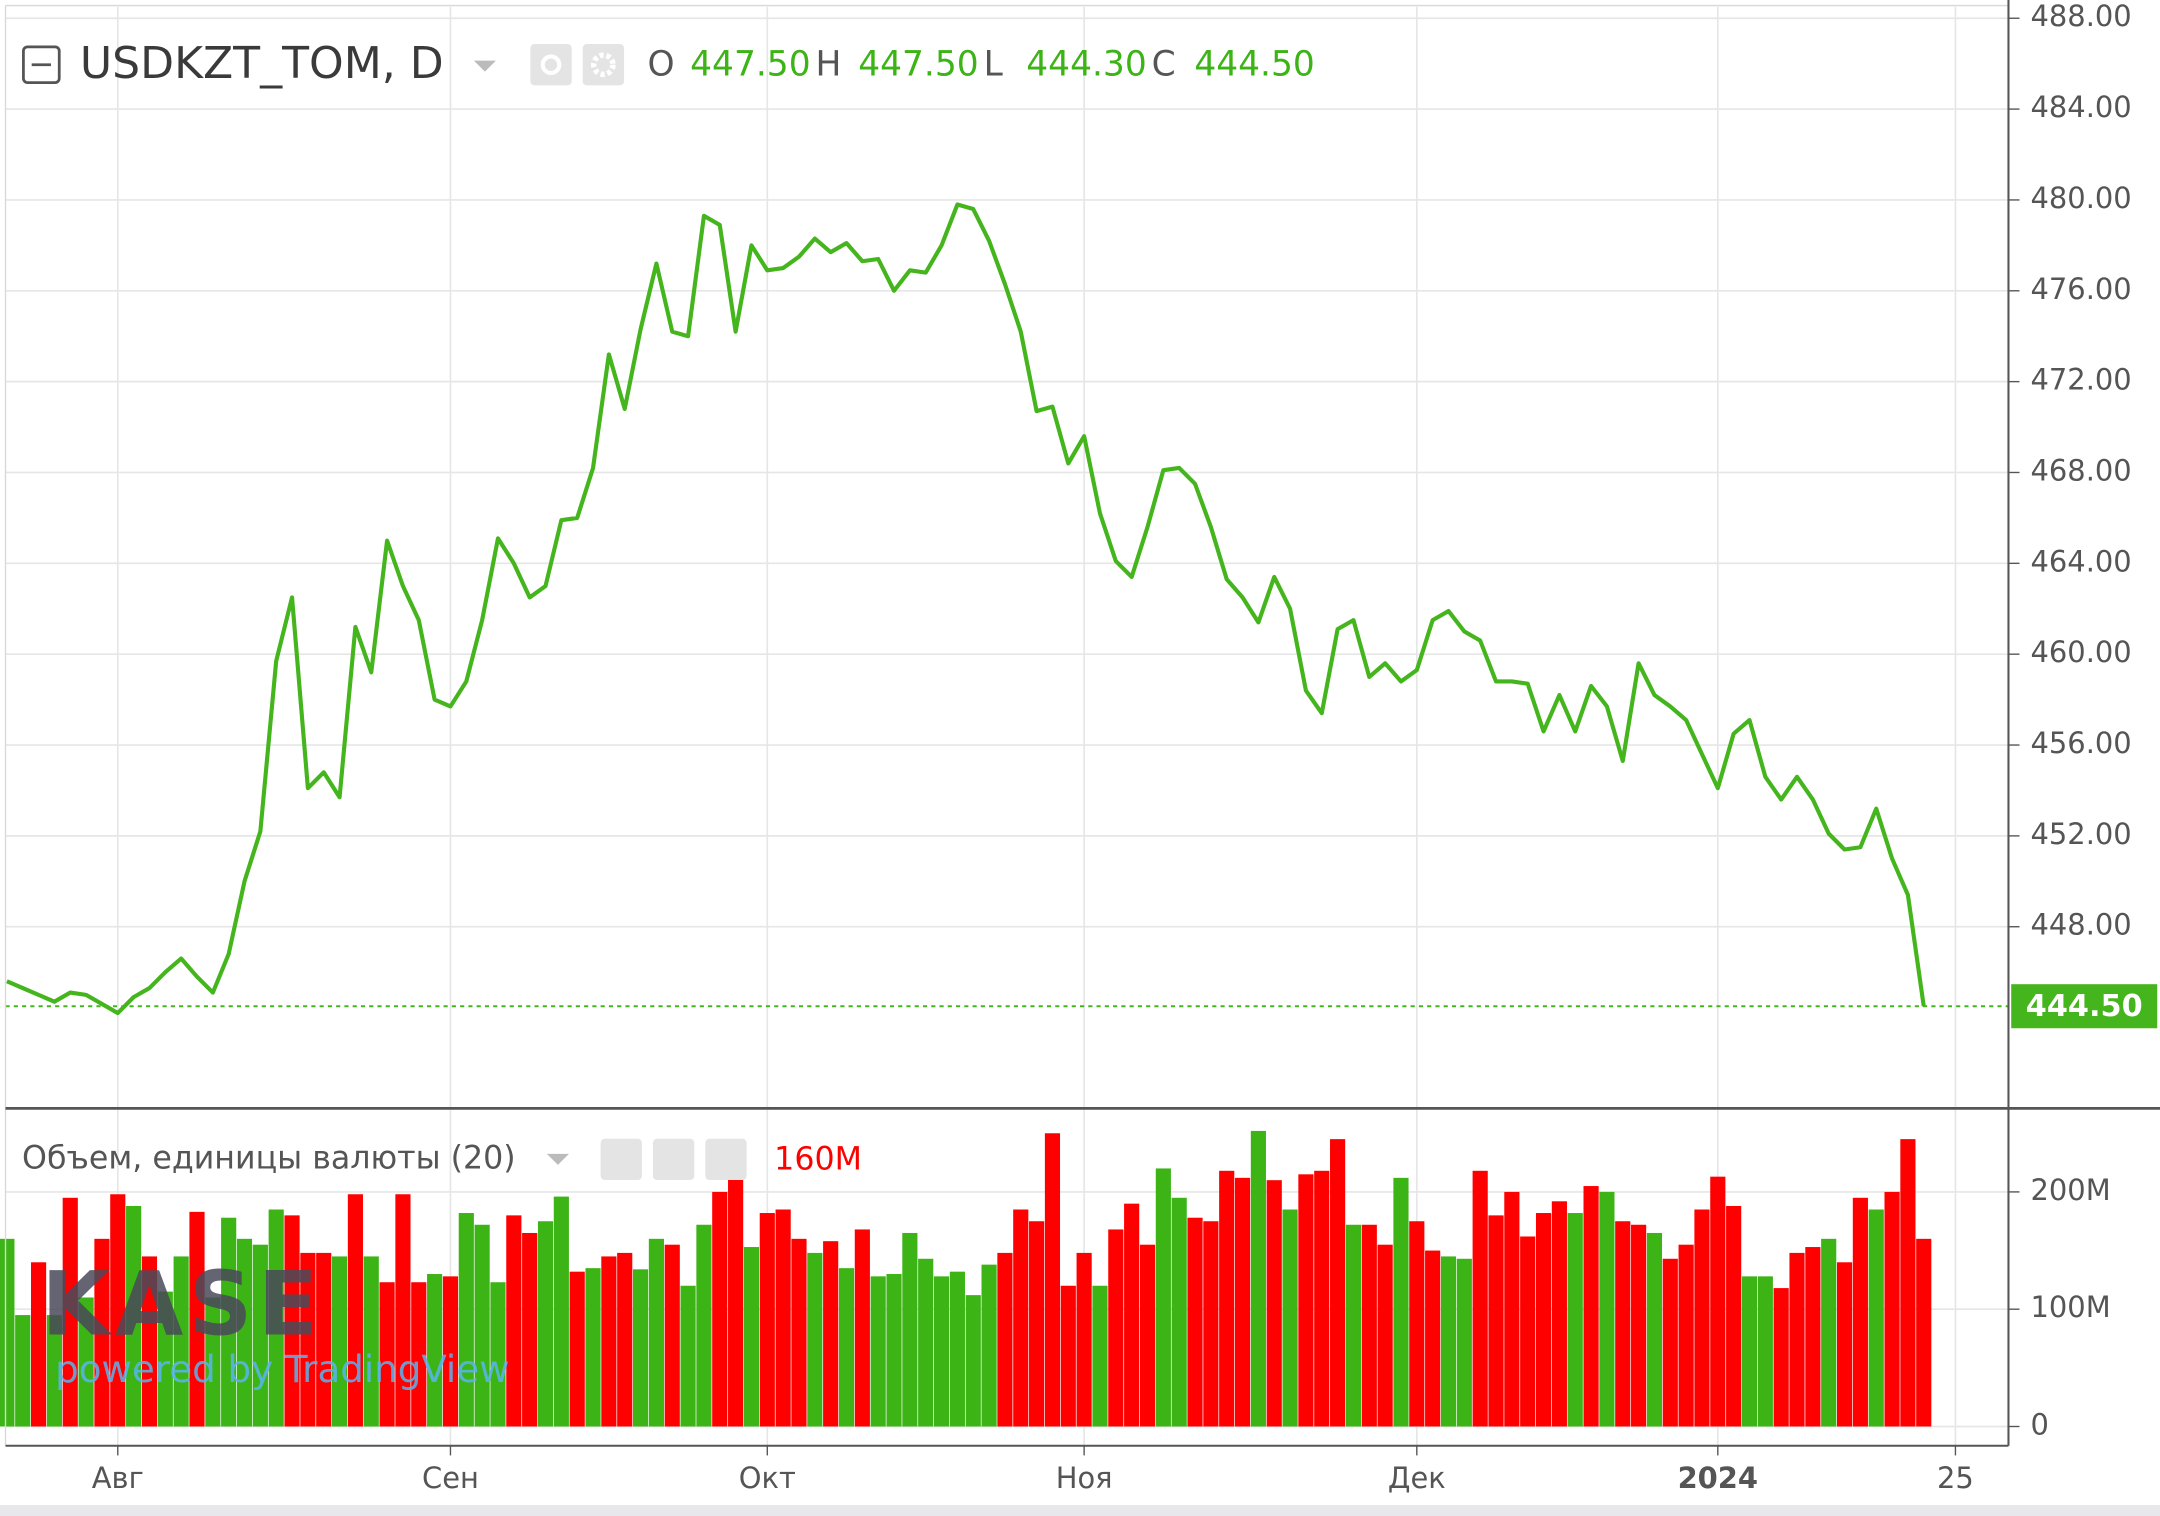  What do you see at coordinates (1084, 1478) in the screenshot?
I see `x-tick-label: Ноя` at bounding box center [1084, 1478].